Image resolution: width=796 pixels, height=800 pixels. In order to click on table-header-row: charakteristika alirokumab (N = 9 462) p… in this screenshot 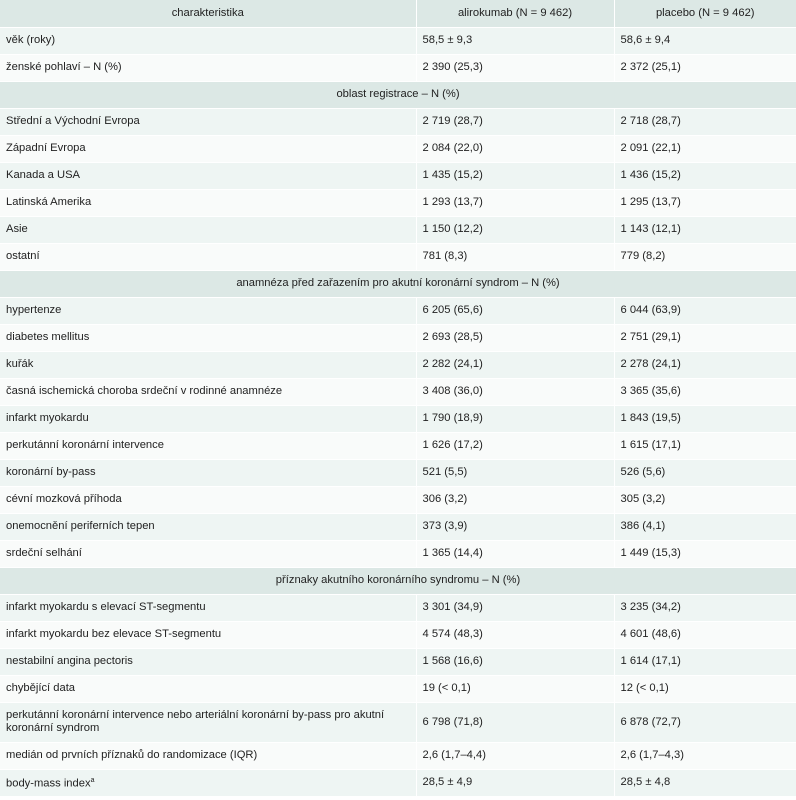, I will do `click(398, 13)`.